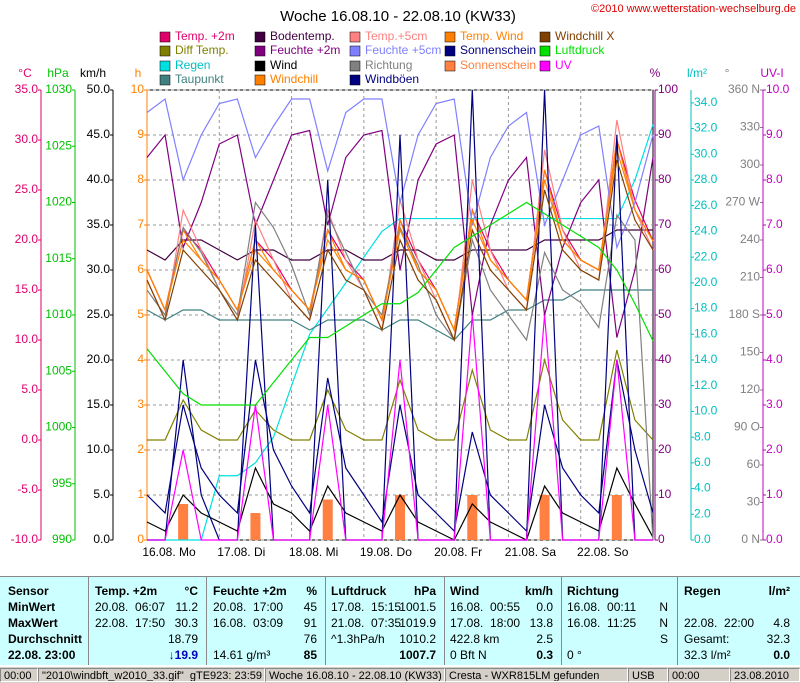  What do you see at coordinates (707, 639) in the screenshot?
I see `table-cell: Gesamt:` at bounding box center [707, 639].